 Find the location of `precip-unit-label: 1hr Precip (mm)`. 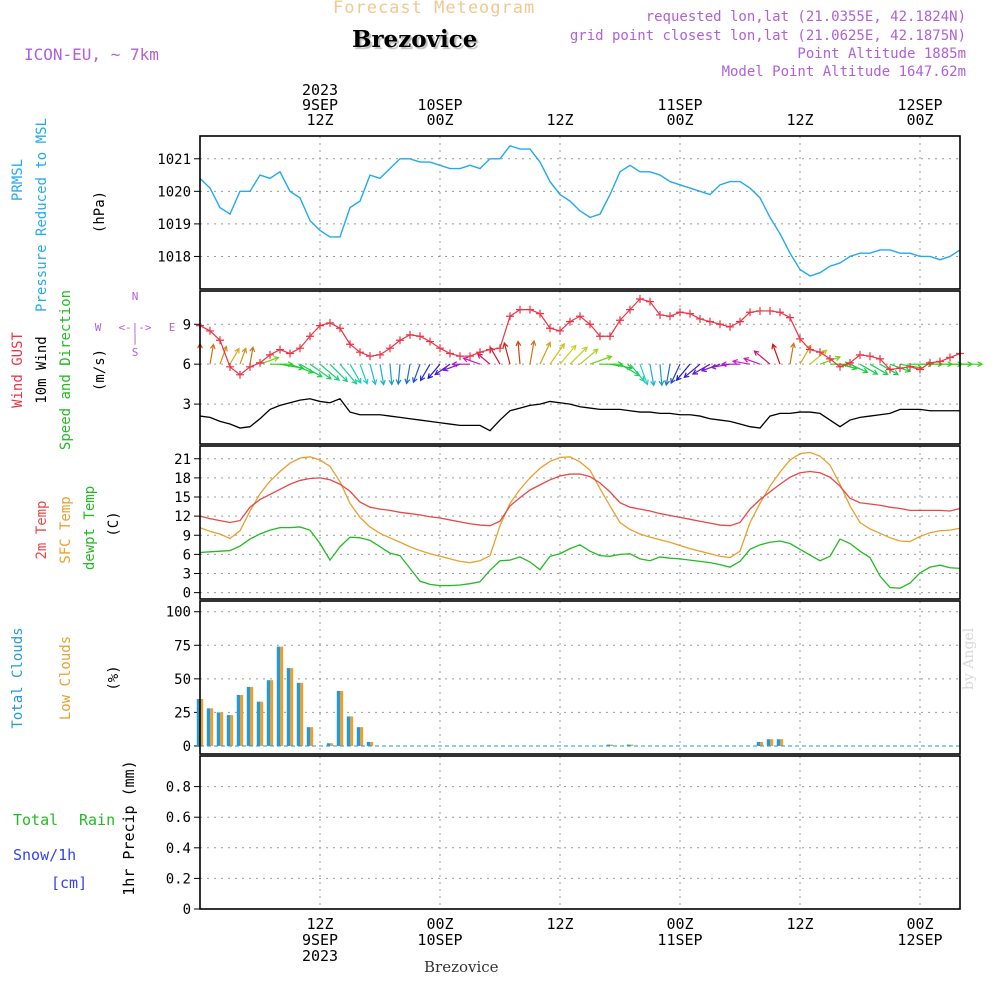

precip-unit-label: 1hr Precip (mm) is located at coordinates (129, 827).